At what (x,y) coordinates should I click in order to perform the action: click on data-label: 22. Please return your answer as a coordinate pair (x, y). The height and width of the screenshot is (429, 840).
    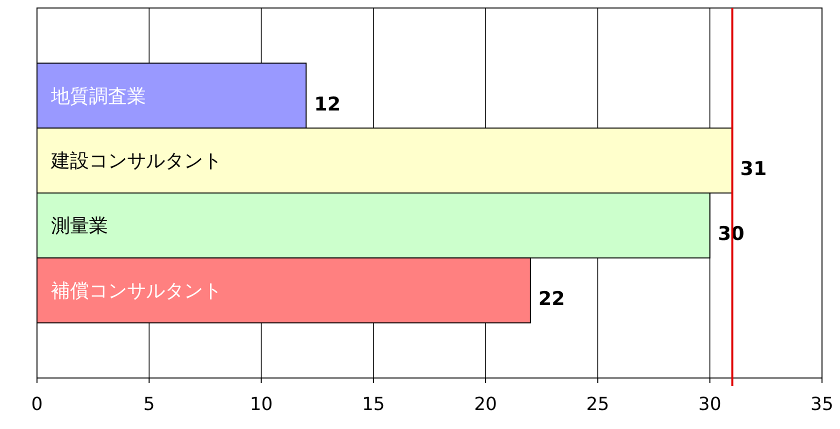
    Looking at the image, I should click on (551, 299).